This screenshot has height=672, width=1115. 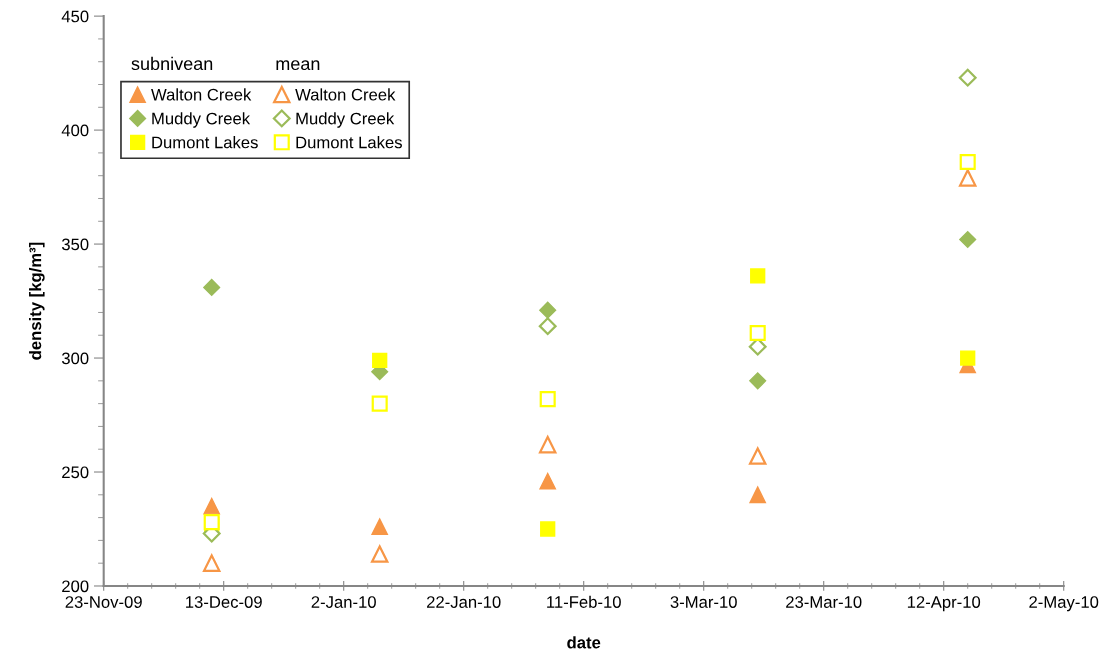 What do you see at coordinates (37, 301) in the screenshot?
I see `y-axis-title: density [kg/m³]` at bounding box center [37, 301].